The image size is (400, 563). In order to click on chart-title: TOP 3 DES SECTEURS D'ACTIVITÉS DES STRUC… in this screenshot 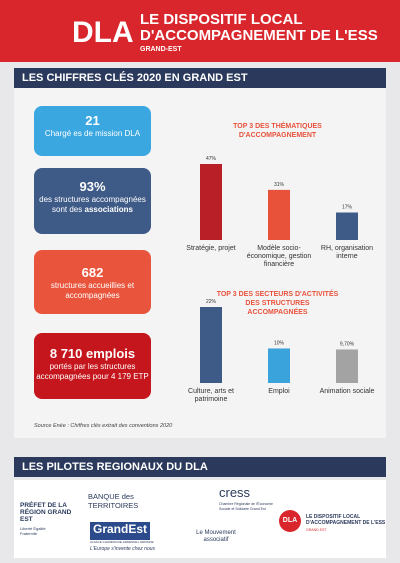, I will do `click(277, 303)`.